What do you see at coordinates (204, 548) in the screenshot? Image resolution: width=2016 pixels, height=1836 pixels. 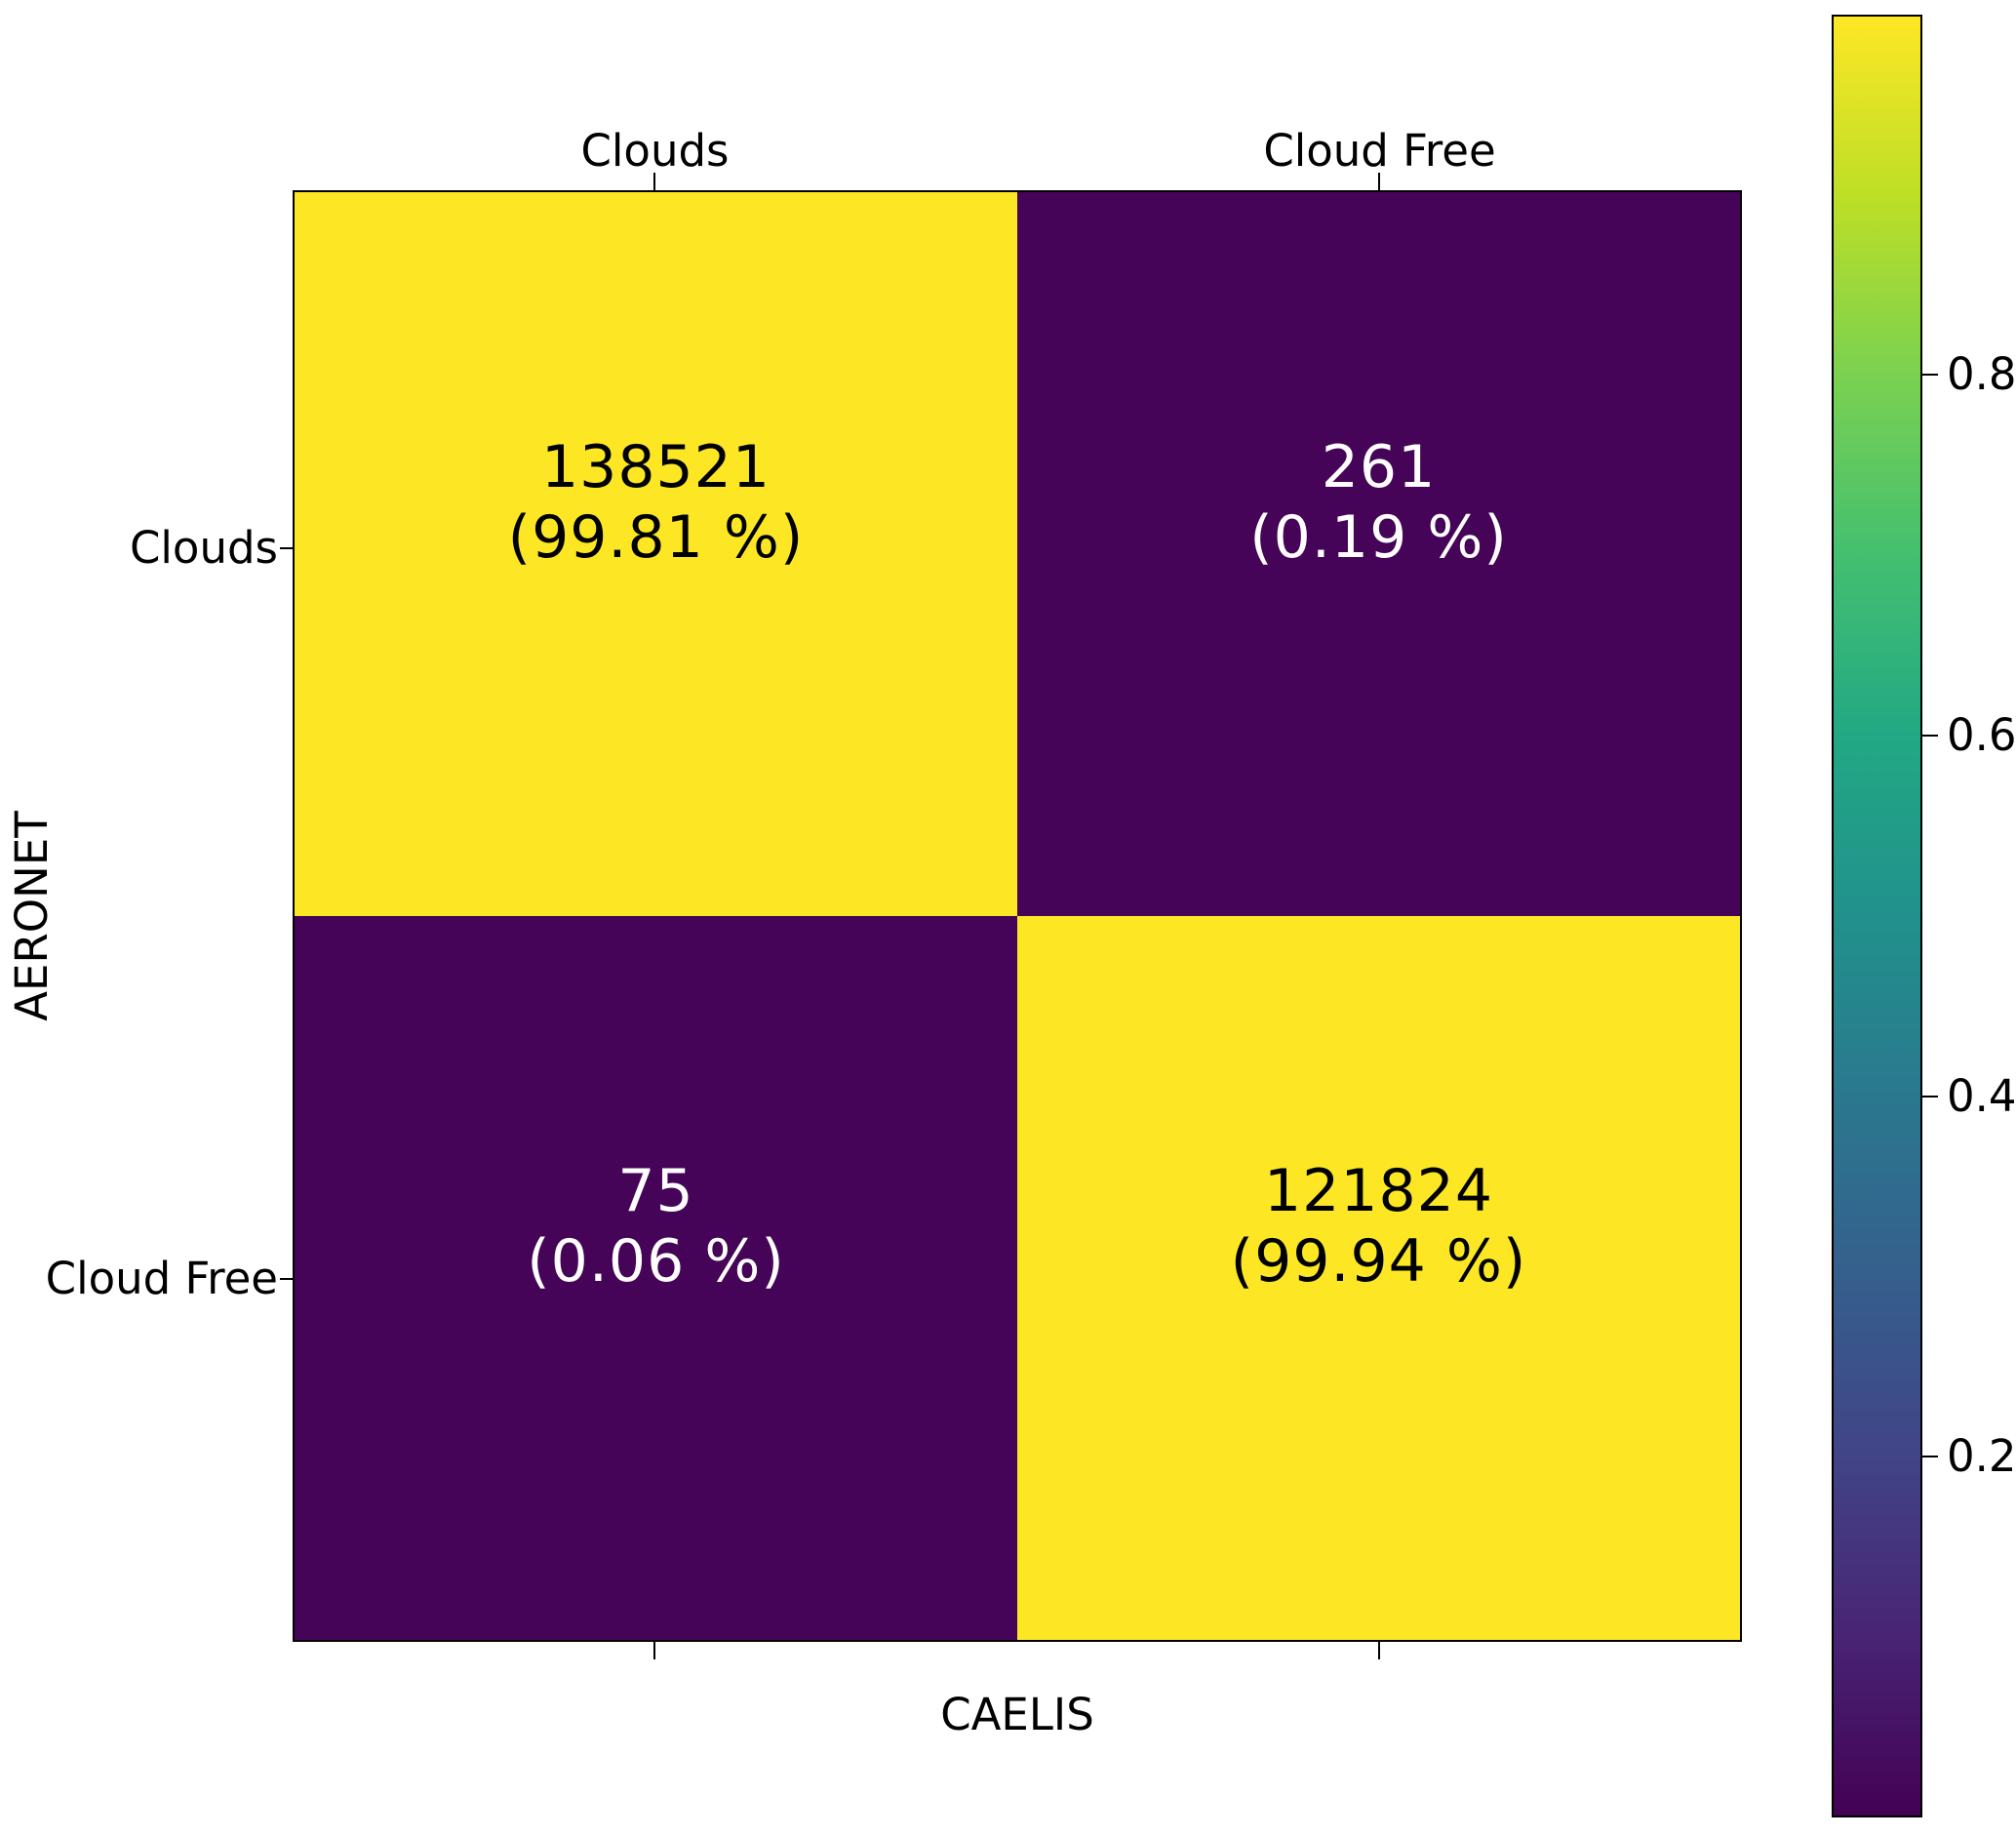 I see `y-tick-label-clouds: Clouds` at bounding box center [204, 548].